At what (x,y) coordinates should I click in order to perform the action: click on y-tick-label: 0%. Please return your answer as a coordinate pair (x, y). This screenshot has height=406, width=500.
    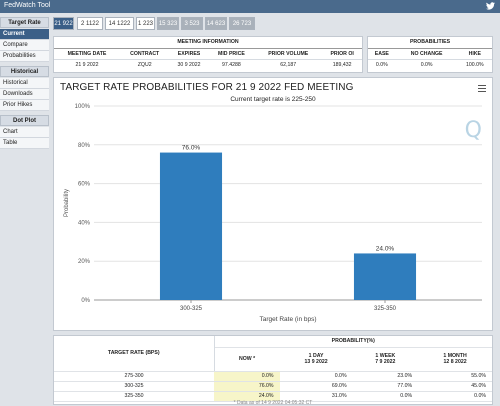
    Looking at the image, I should click on (85, 301).